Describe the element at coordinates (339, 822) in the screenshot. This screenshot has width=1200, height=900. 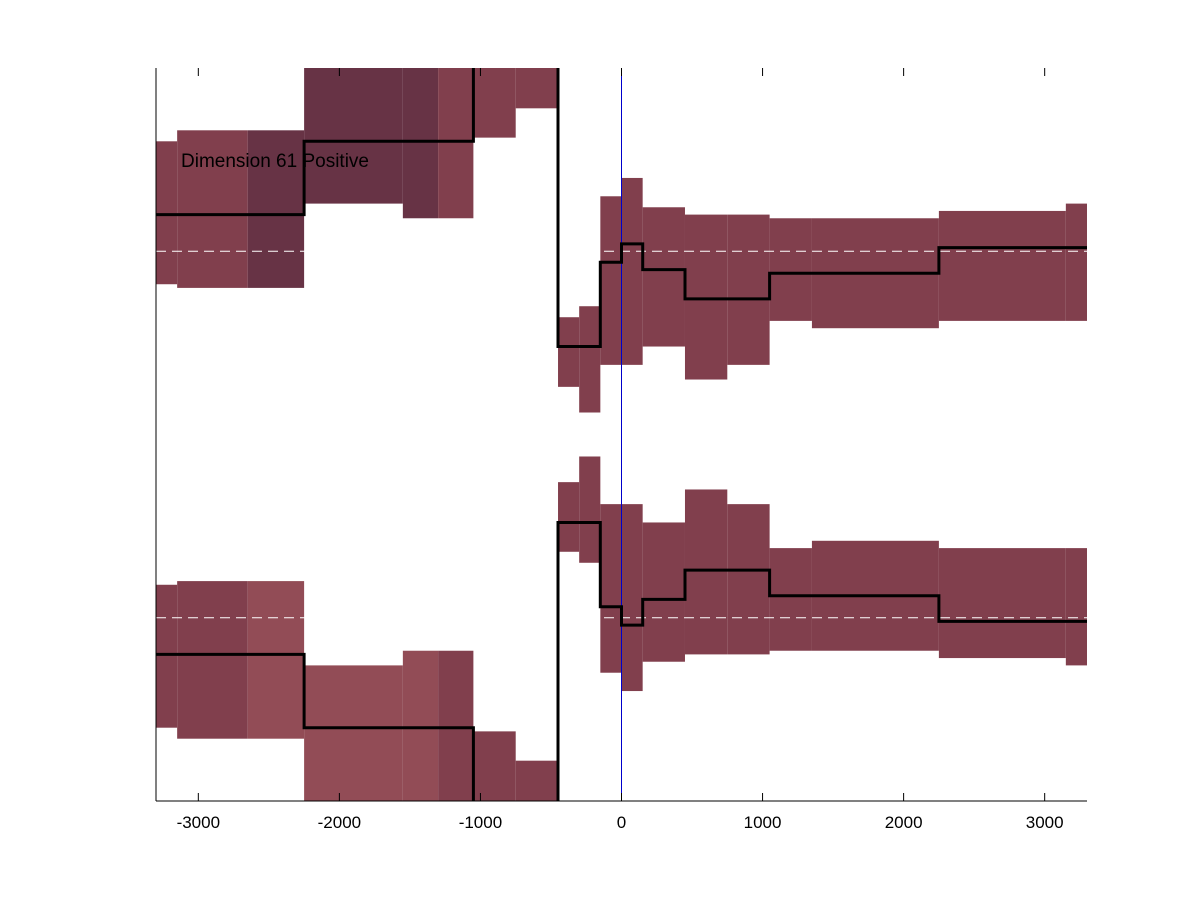
I see `x-tick-label-2: -2000` at that location.